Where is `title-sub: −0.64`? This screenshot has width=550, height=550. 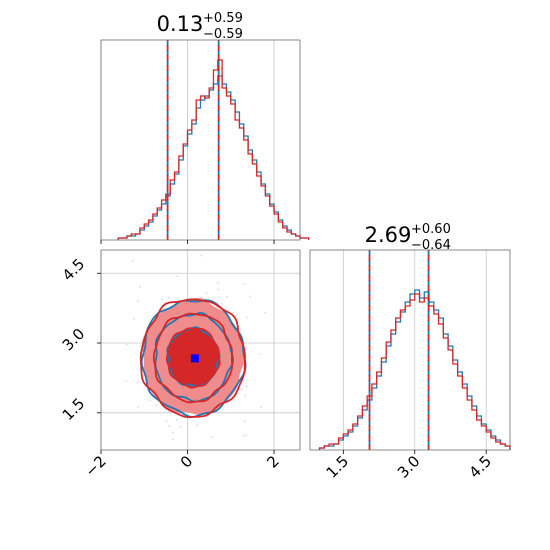
title-sub: −0.64 is located at coordinates (431, 245).